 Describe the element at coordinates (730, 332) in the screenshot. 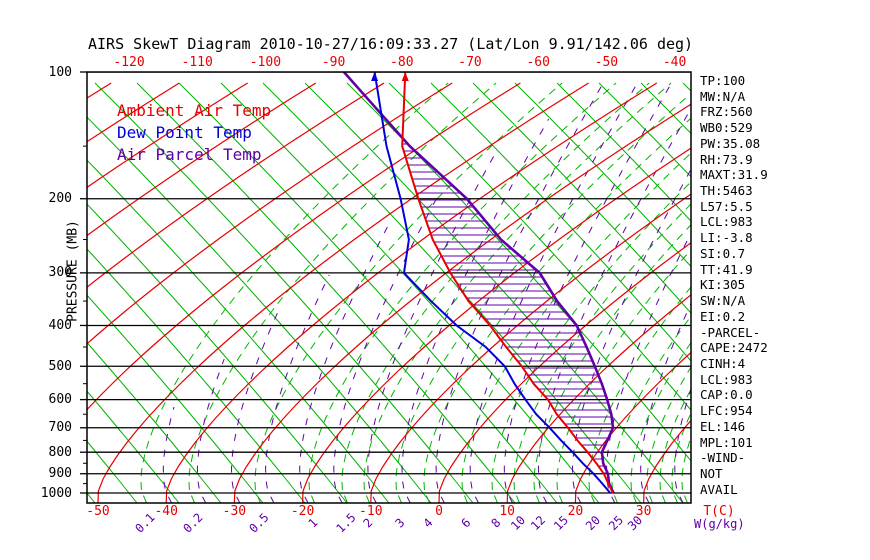

I see `param-line: -PARCEL-` at that location.